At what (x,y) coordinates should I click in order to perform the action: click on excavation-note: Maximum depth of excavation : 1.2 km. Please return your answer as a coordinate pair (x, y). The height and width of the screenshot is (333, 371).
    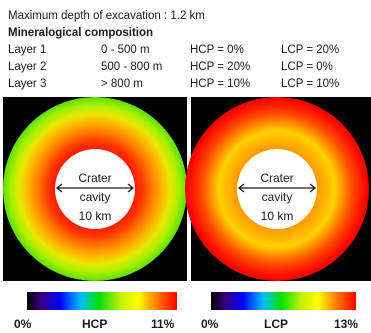
    Looking at the image, I should click on (106, 16).